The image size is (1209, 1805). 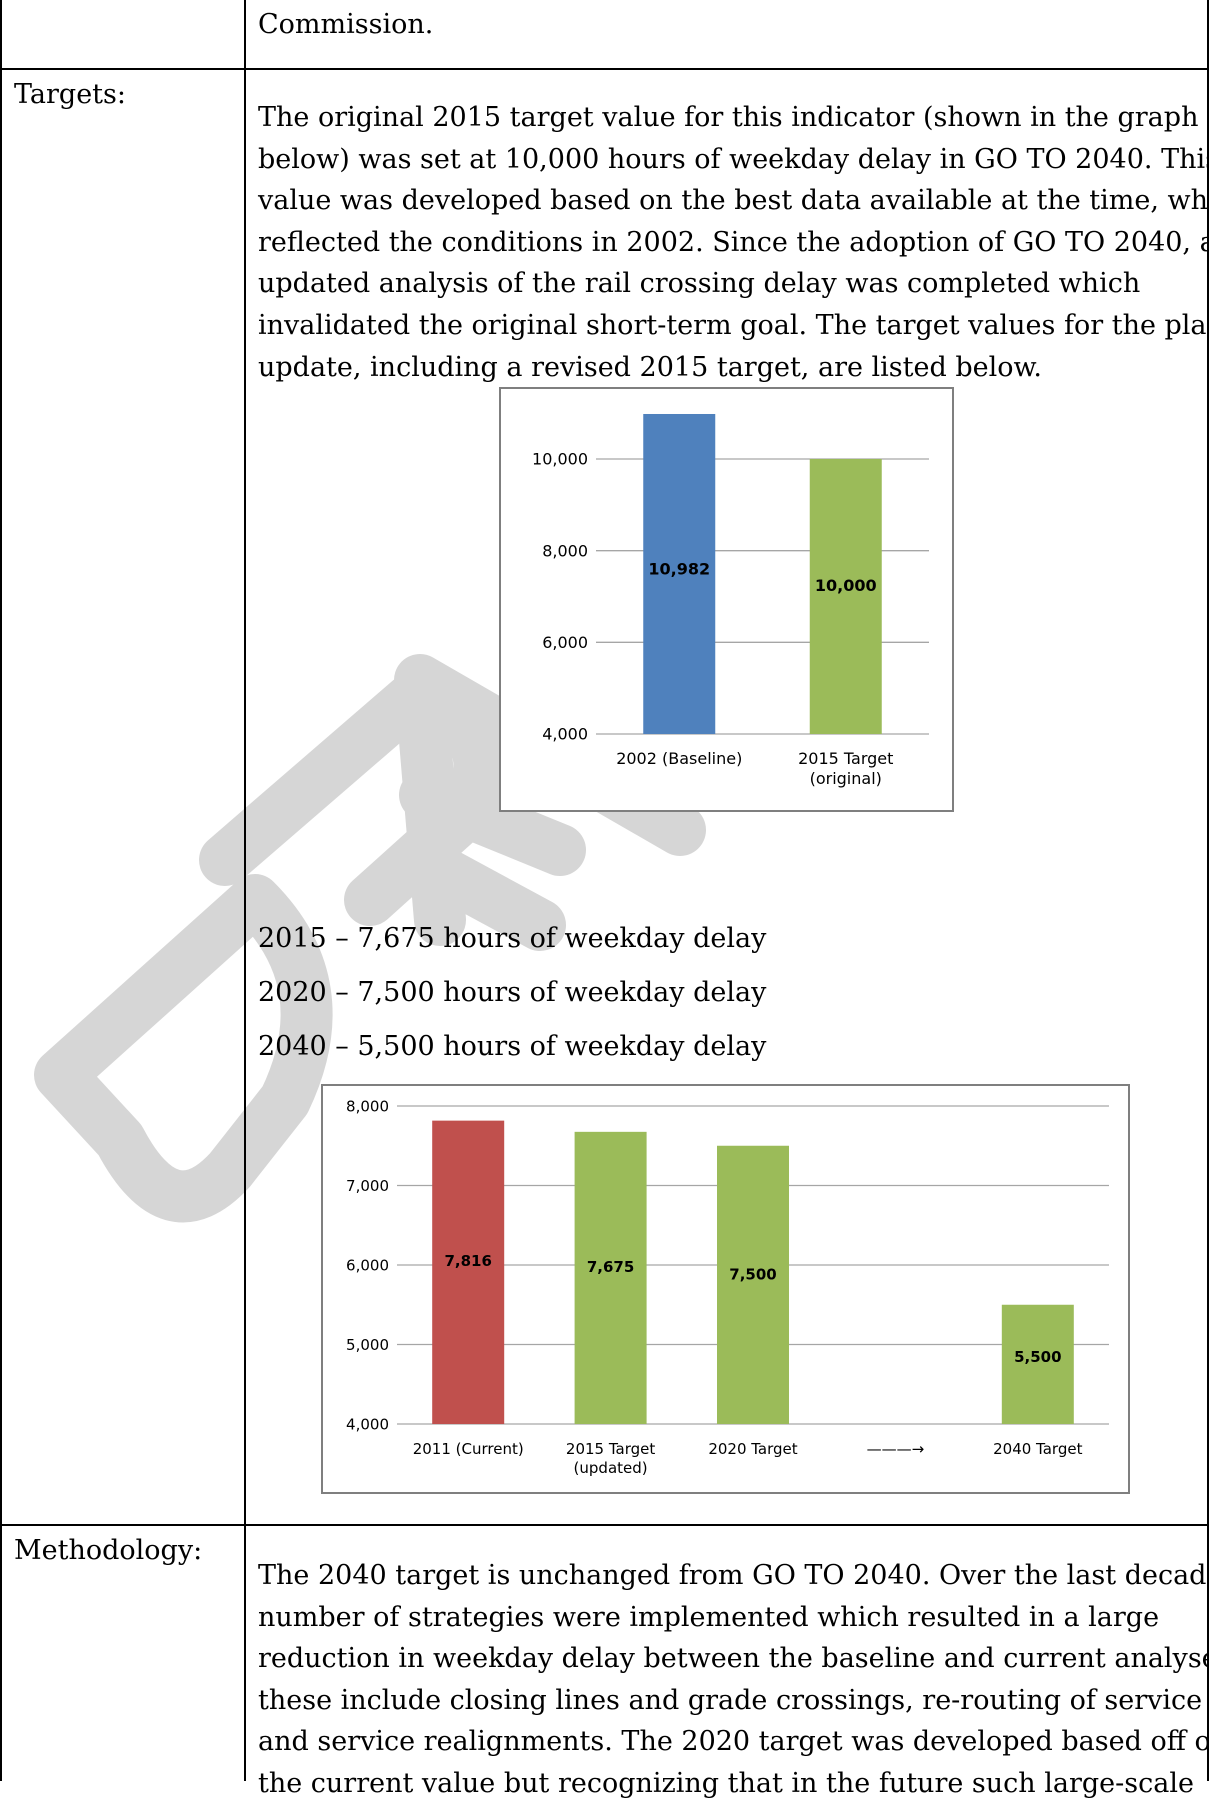 I want to click on target-line-2015: 2015 – 7,675 hours of weekday delay, so click(x=512, y=938).